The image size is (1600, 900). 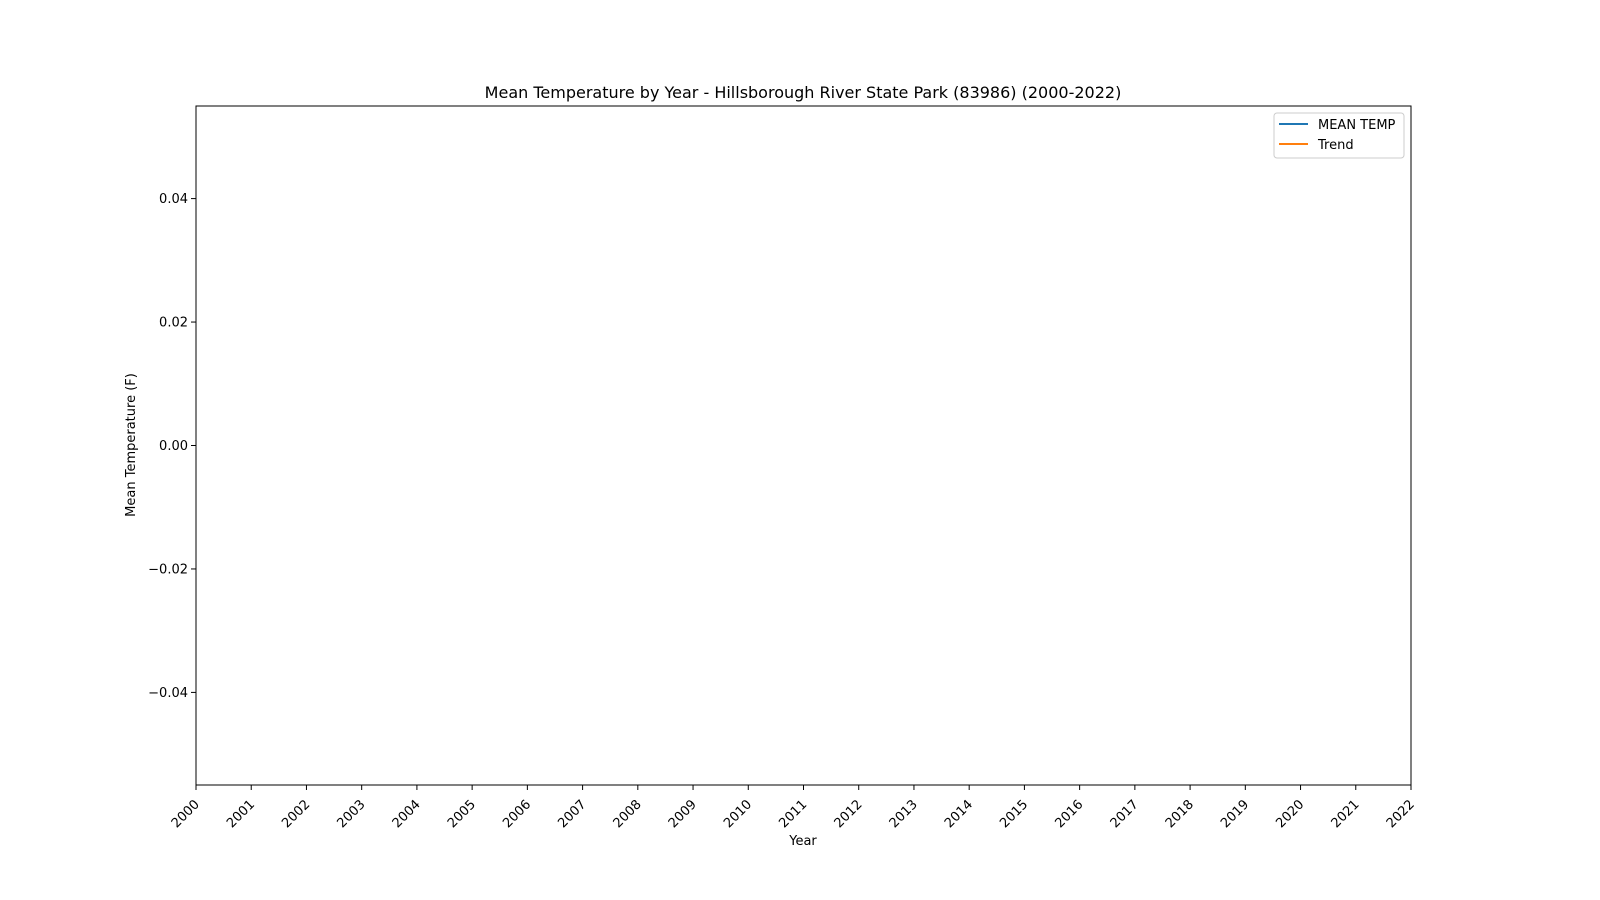 What do you see at coordinates (802, 841) in the screenshot?
I see `x-axis-label: Year` at bounding box center [802, 841].